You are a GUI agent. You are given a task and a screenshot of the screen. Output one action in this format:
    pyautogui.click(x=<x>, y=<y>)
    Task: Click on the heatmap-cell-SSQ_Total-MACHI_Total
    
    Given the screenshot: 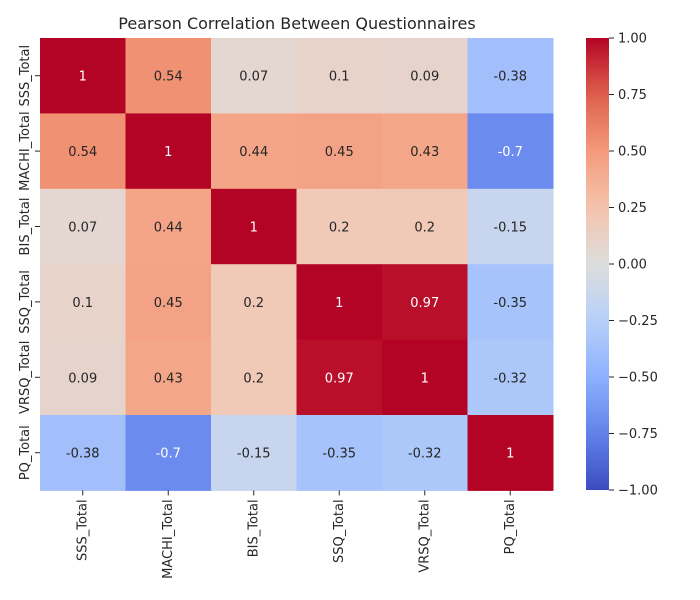 What is the action you would take?
    pyautogui.click(x=168, y=302)
    